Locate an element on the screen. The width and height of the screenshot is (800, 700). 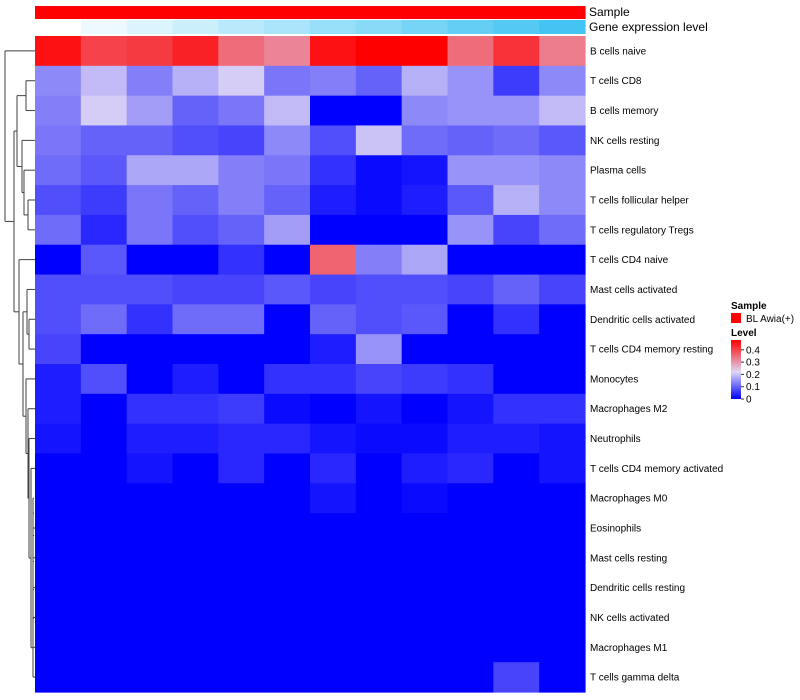
heatmap-cell: B cells naive: 0.4 is located at coordinates (104, 51).